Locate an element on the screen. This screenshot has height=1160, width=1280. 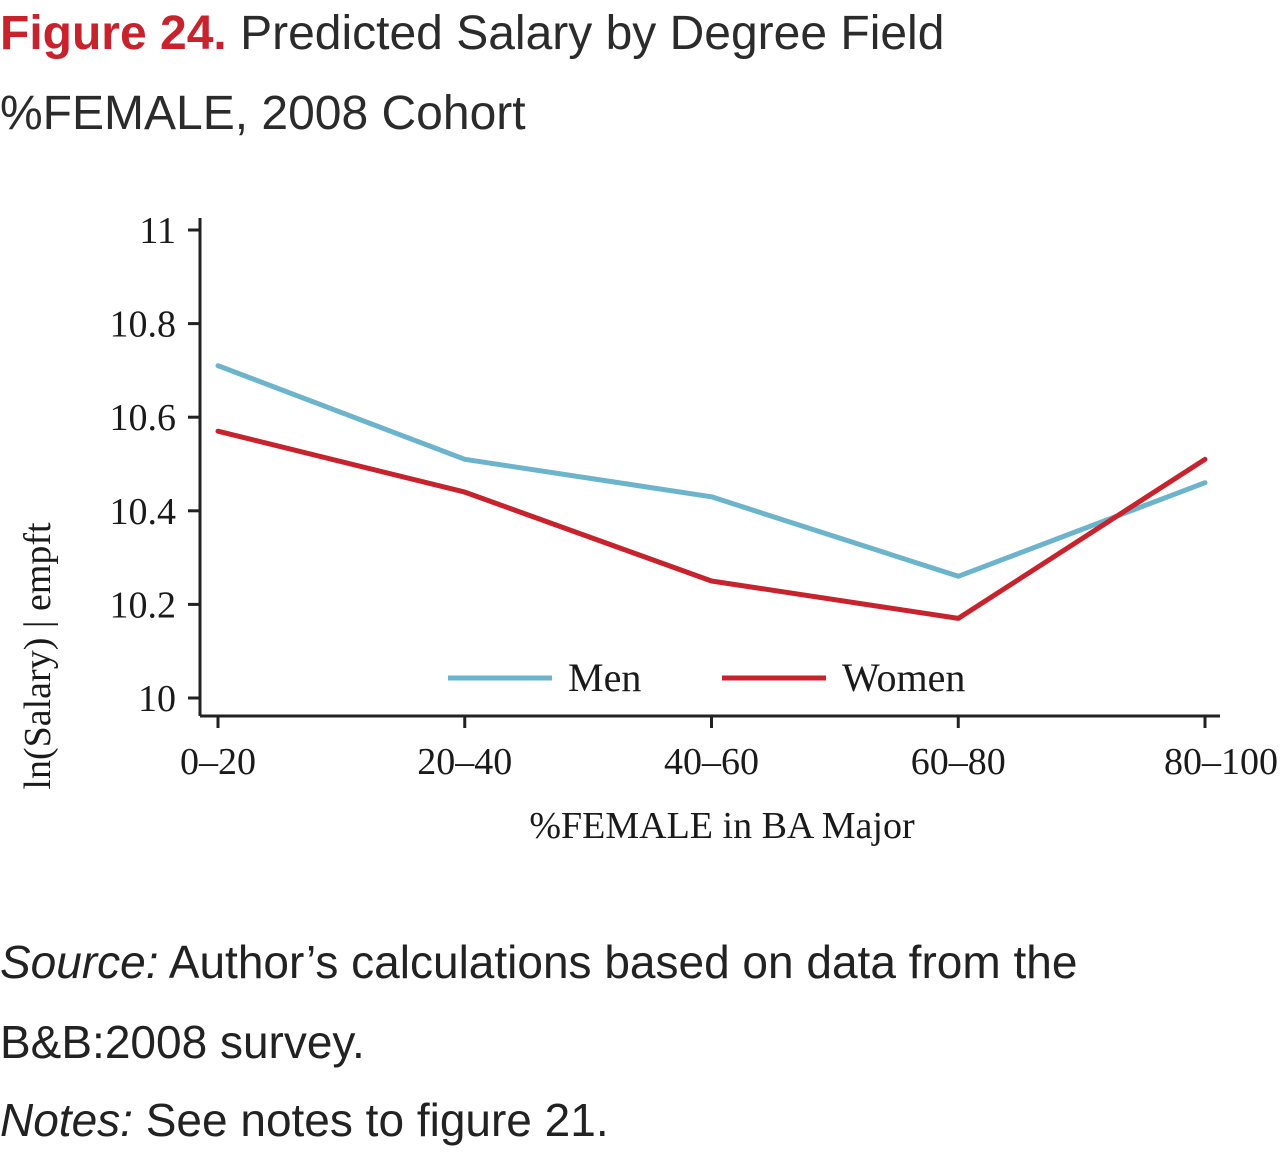
notes-text: See notes to figure 21. is located at coordinates (370, 1120).